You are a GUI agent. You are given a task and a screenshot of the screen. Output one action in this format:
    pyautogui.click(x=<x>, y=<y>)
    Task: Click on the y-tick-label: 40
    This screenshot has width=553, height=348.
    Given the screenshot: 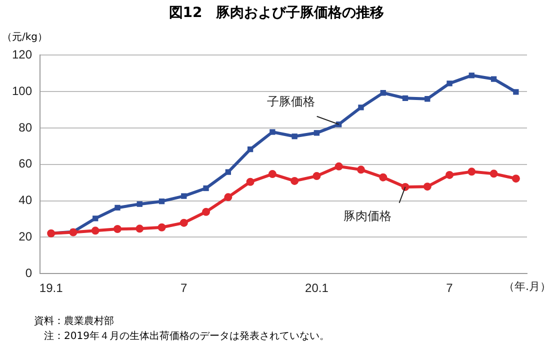 What is the action you would take?
    pyautogui.click(x=25, y=200)
    